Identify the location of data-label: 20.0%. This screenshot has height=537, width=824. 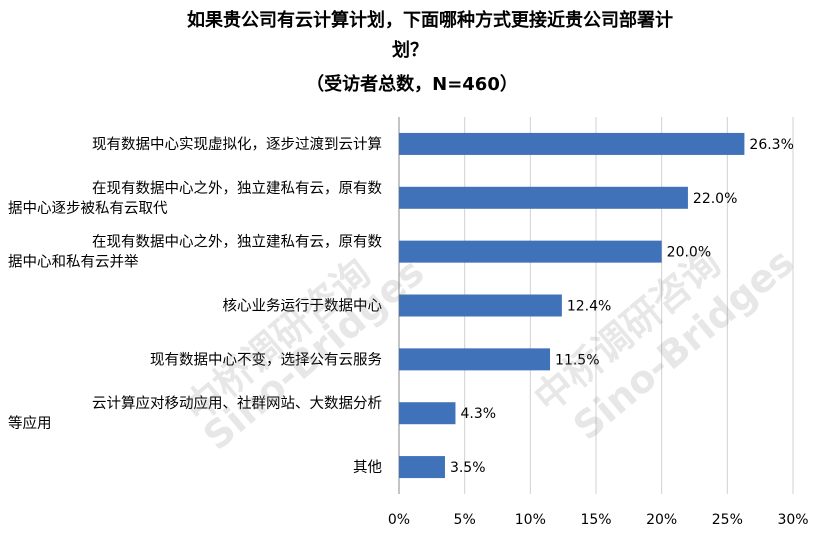
(689, 253).